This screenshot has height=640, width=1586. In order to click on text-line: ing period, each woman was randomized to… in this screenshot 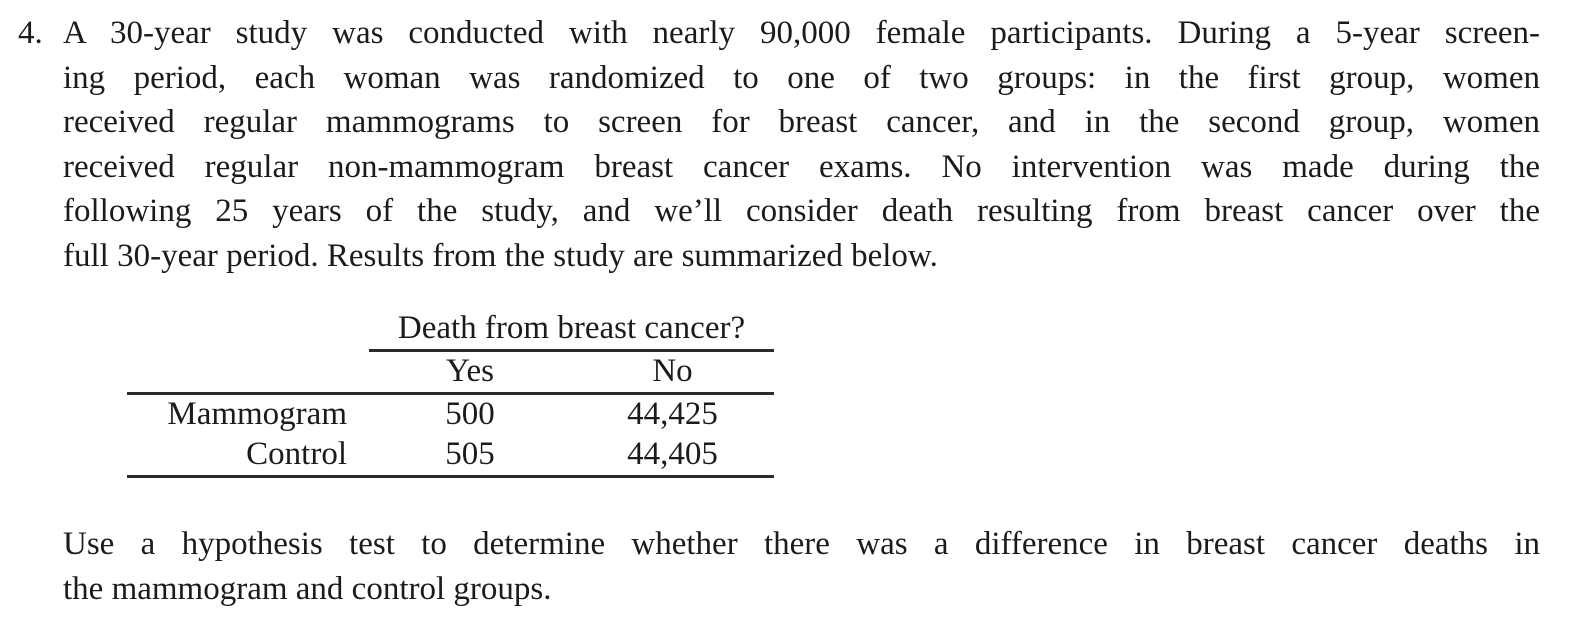, I will do `click(801, 77)`.